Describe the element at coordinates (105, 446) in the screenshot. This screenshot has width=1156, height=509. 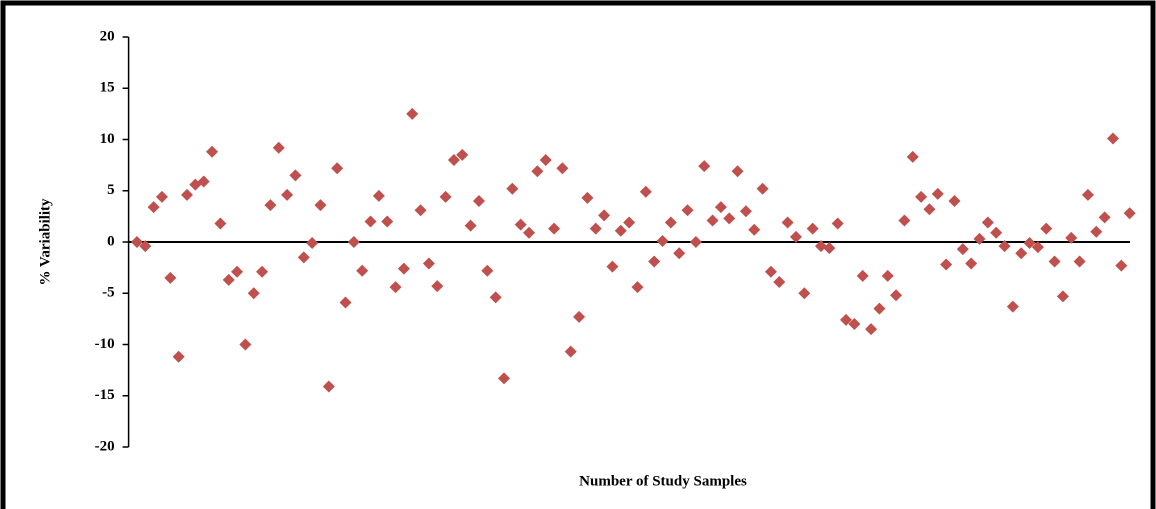
I see `y-tick-label: -20` at that location.